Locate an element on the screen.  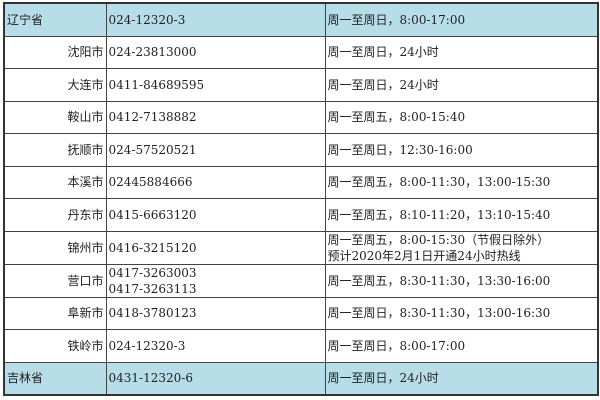
city-row: 铁岭市 024-12320-3 周一至周日，8:00-17:00 is located at coordinates (301, 346).